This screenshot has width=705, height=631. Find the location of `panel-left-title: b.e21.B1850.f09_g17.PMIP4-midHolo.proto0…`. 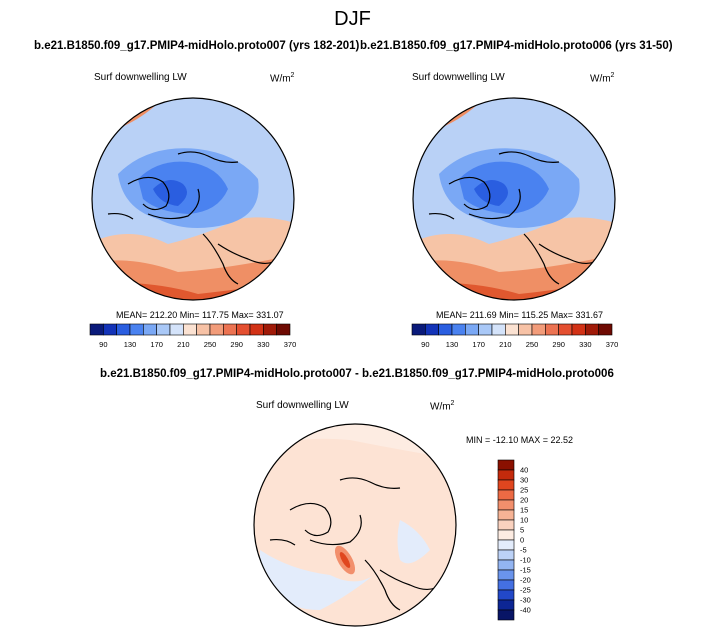

panel-left-title: b.e21.B1850.f09_g17.PMIP4-midHolo.proto0… is located at coordinates (197, 46).